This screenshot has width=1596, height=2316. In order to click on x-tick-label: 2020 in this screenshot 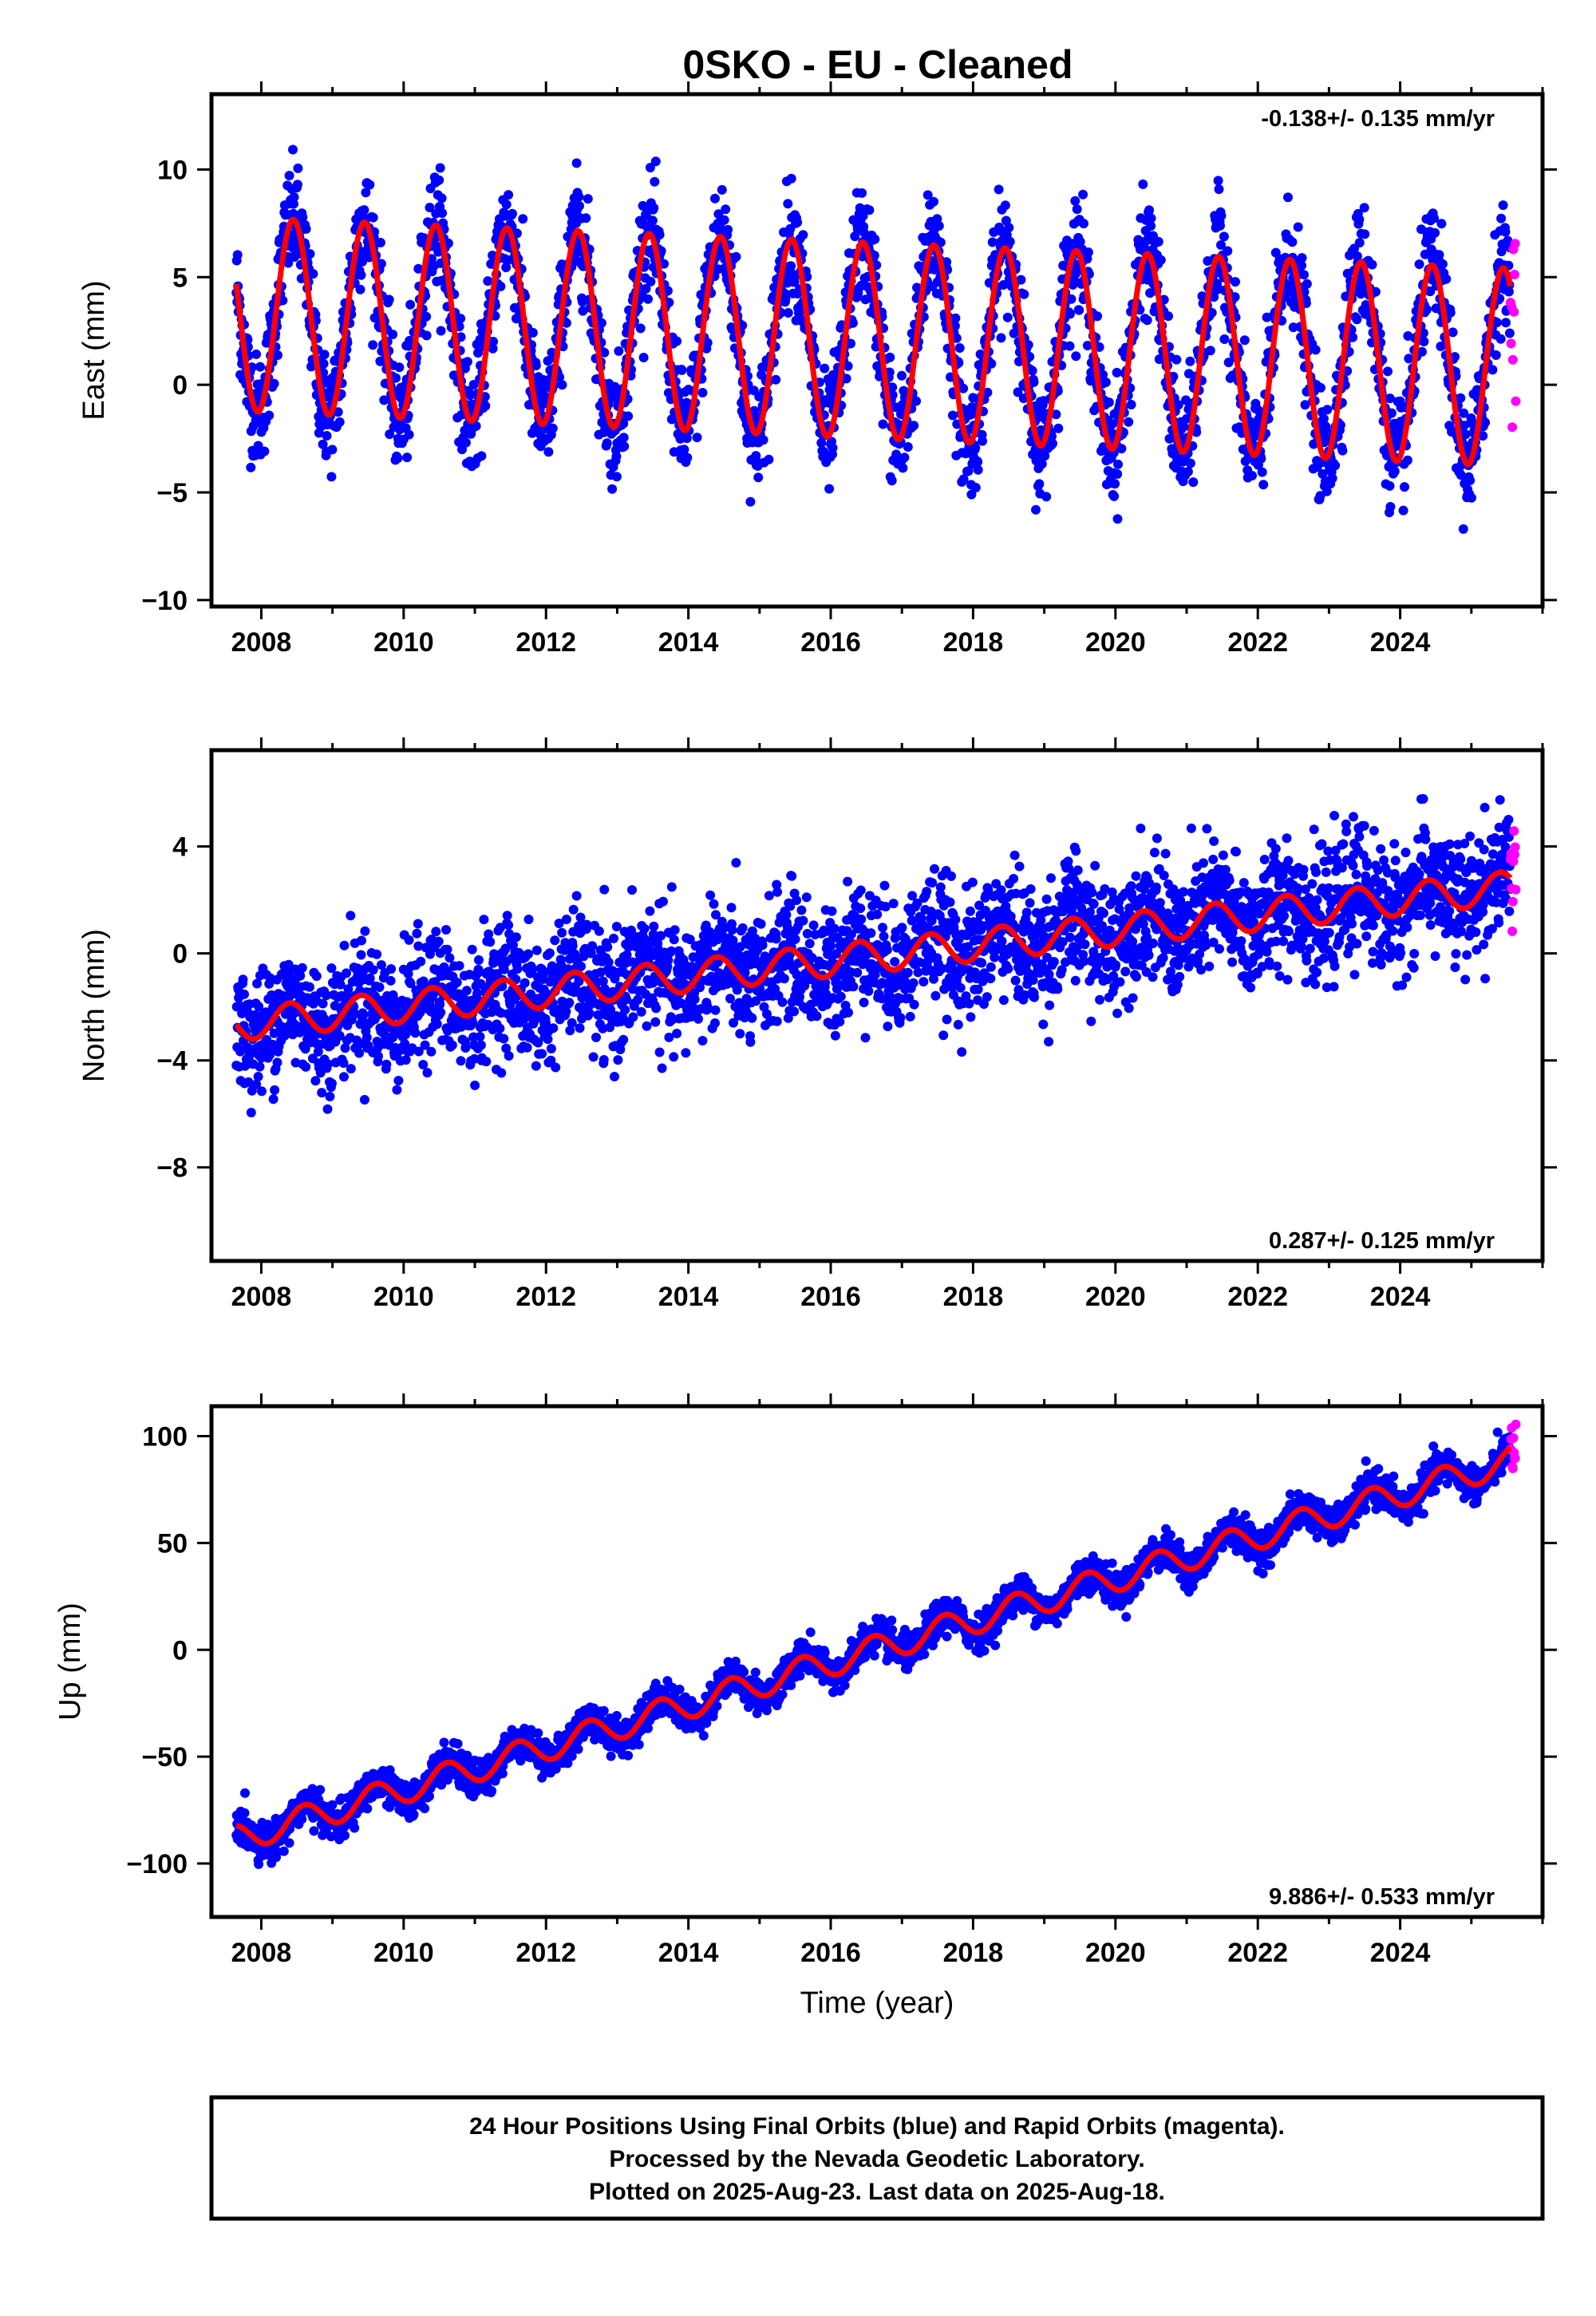, I will do `click(1115, 642)`.